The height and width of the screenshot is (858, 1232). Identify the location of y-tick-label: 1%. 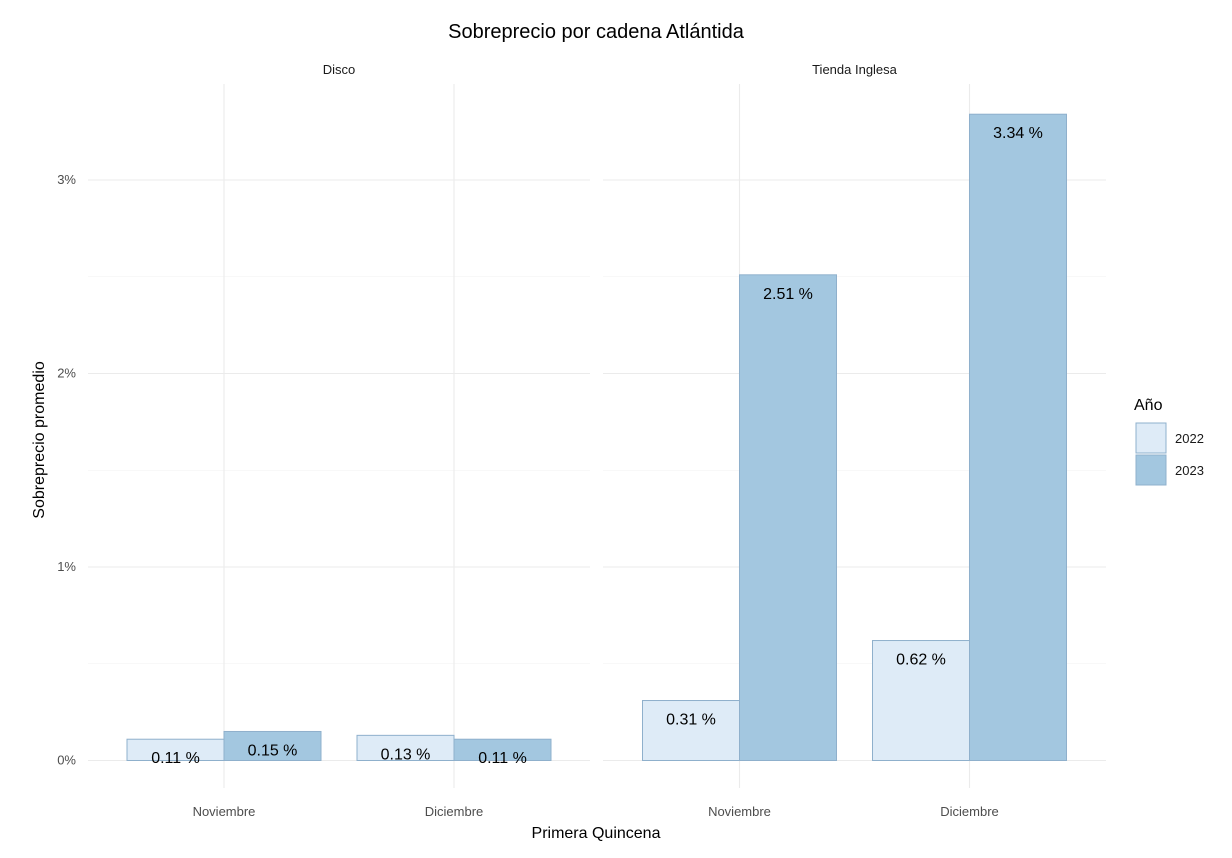
(66, 566).